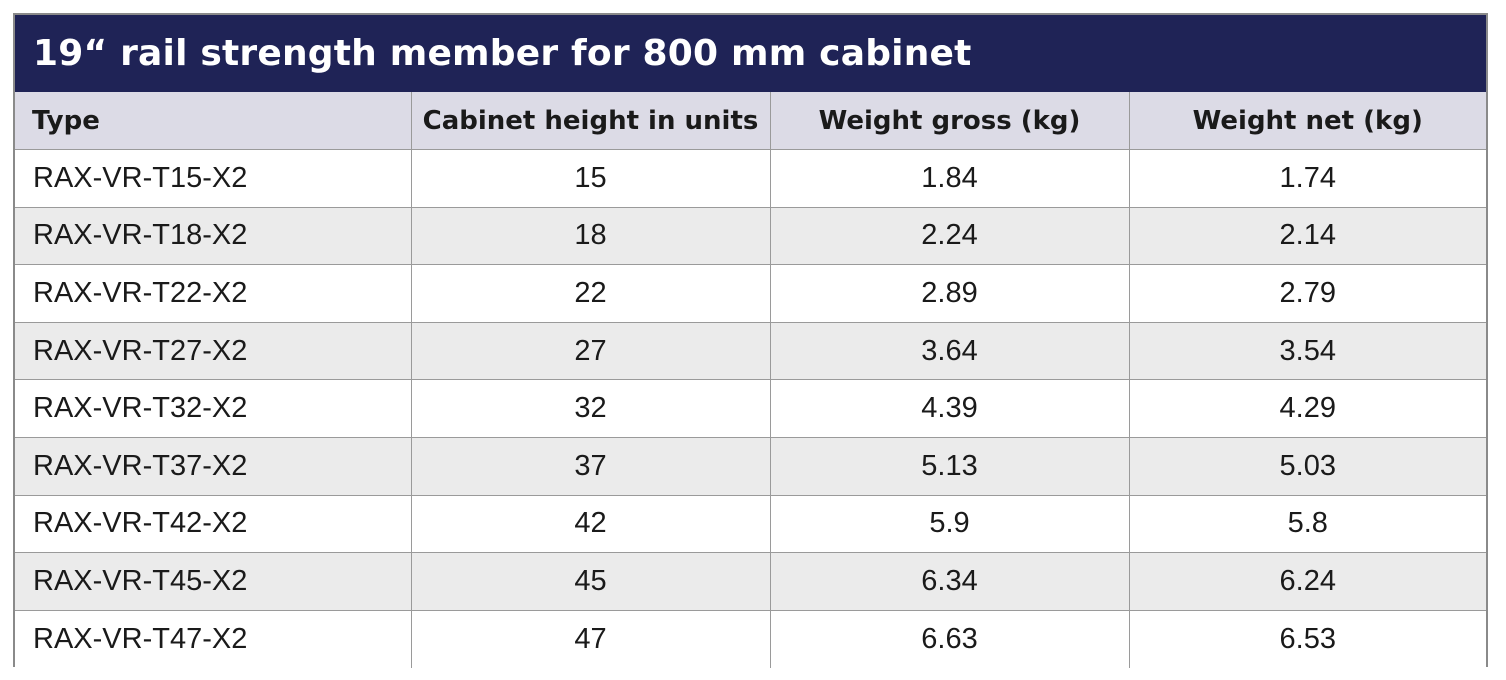  I want to click on table-row: RAX-VR-T32-X2 32 4.39 4.29, so click(750, 409).